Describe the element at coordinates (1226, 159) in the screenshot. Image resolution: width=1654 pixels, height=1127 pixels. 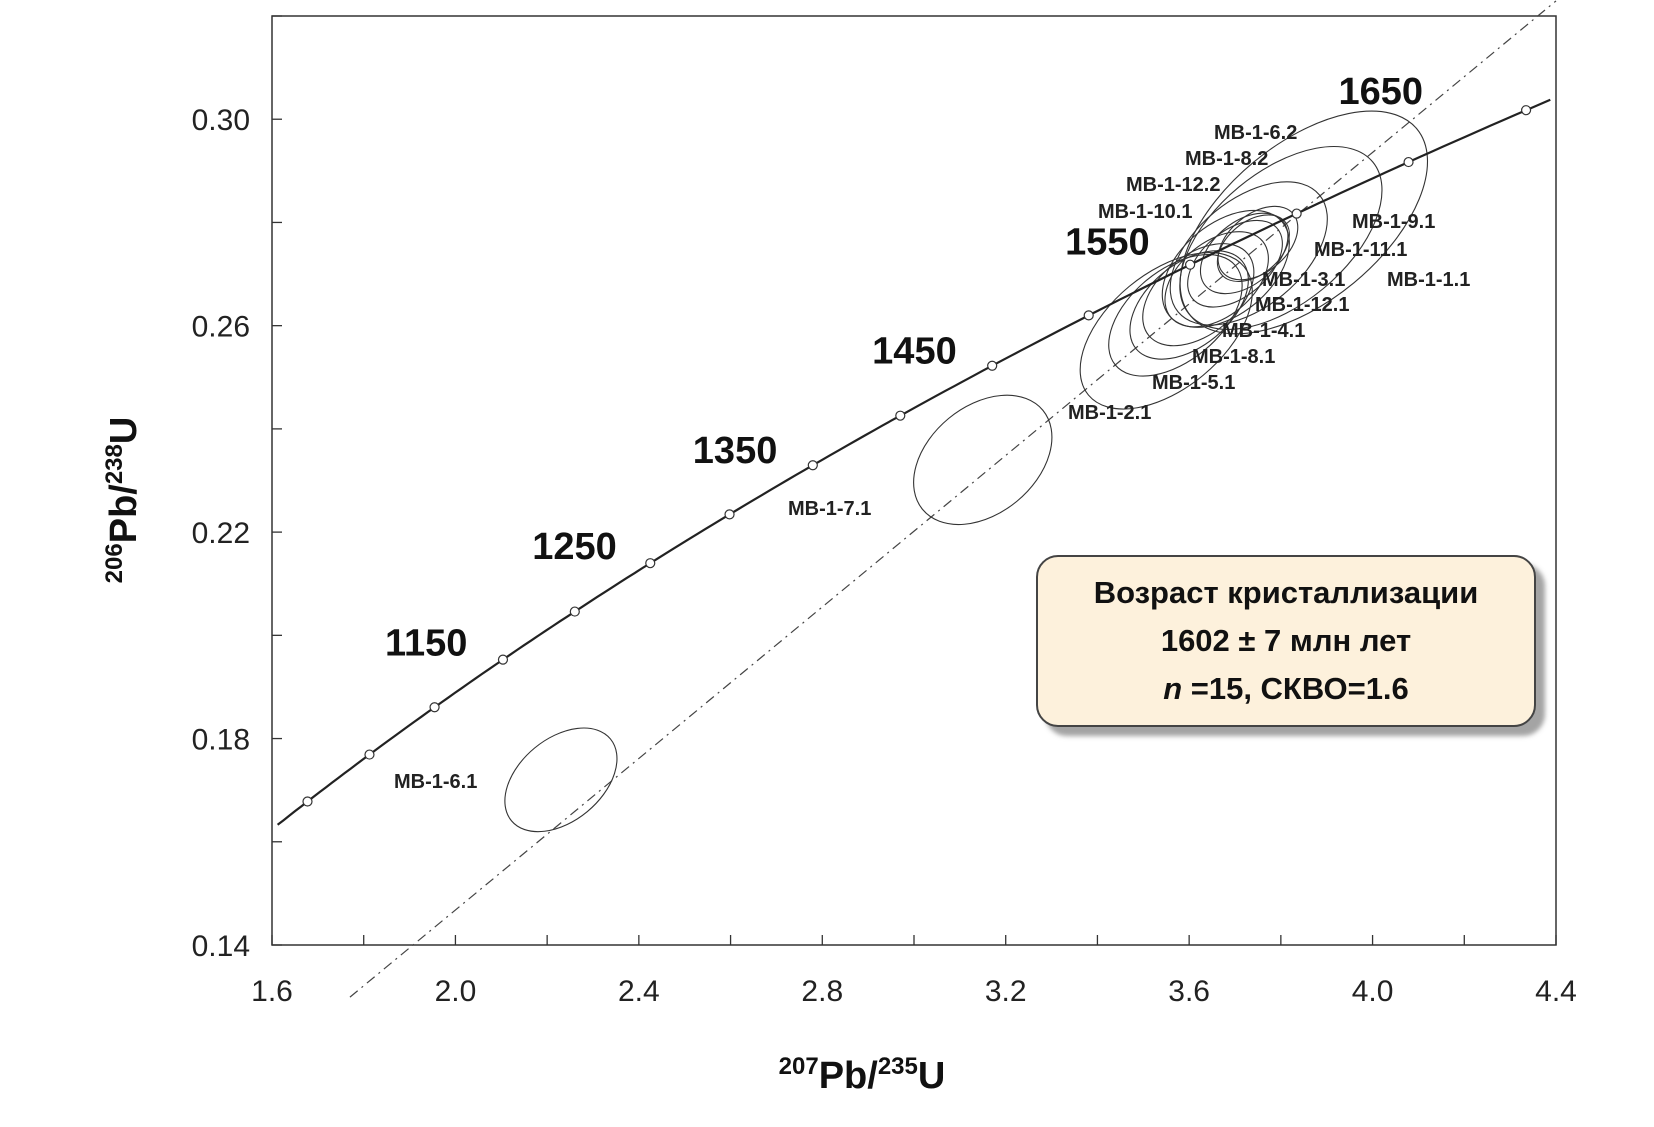
I see `spot-label: MB-1-8.2` at that location.